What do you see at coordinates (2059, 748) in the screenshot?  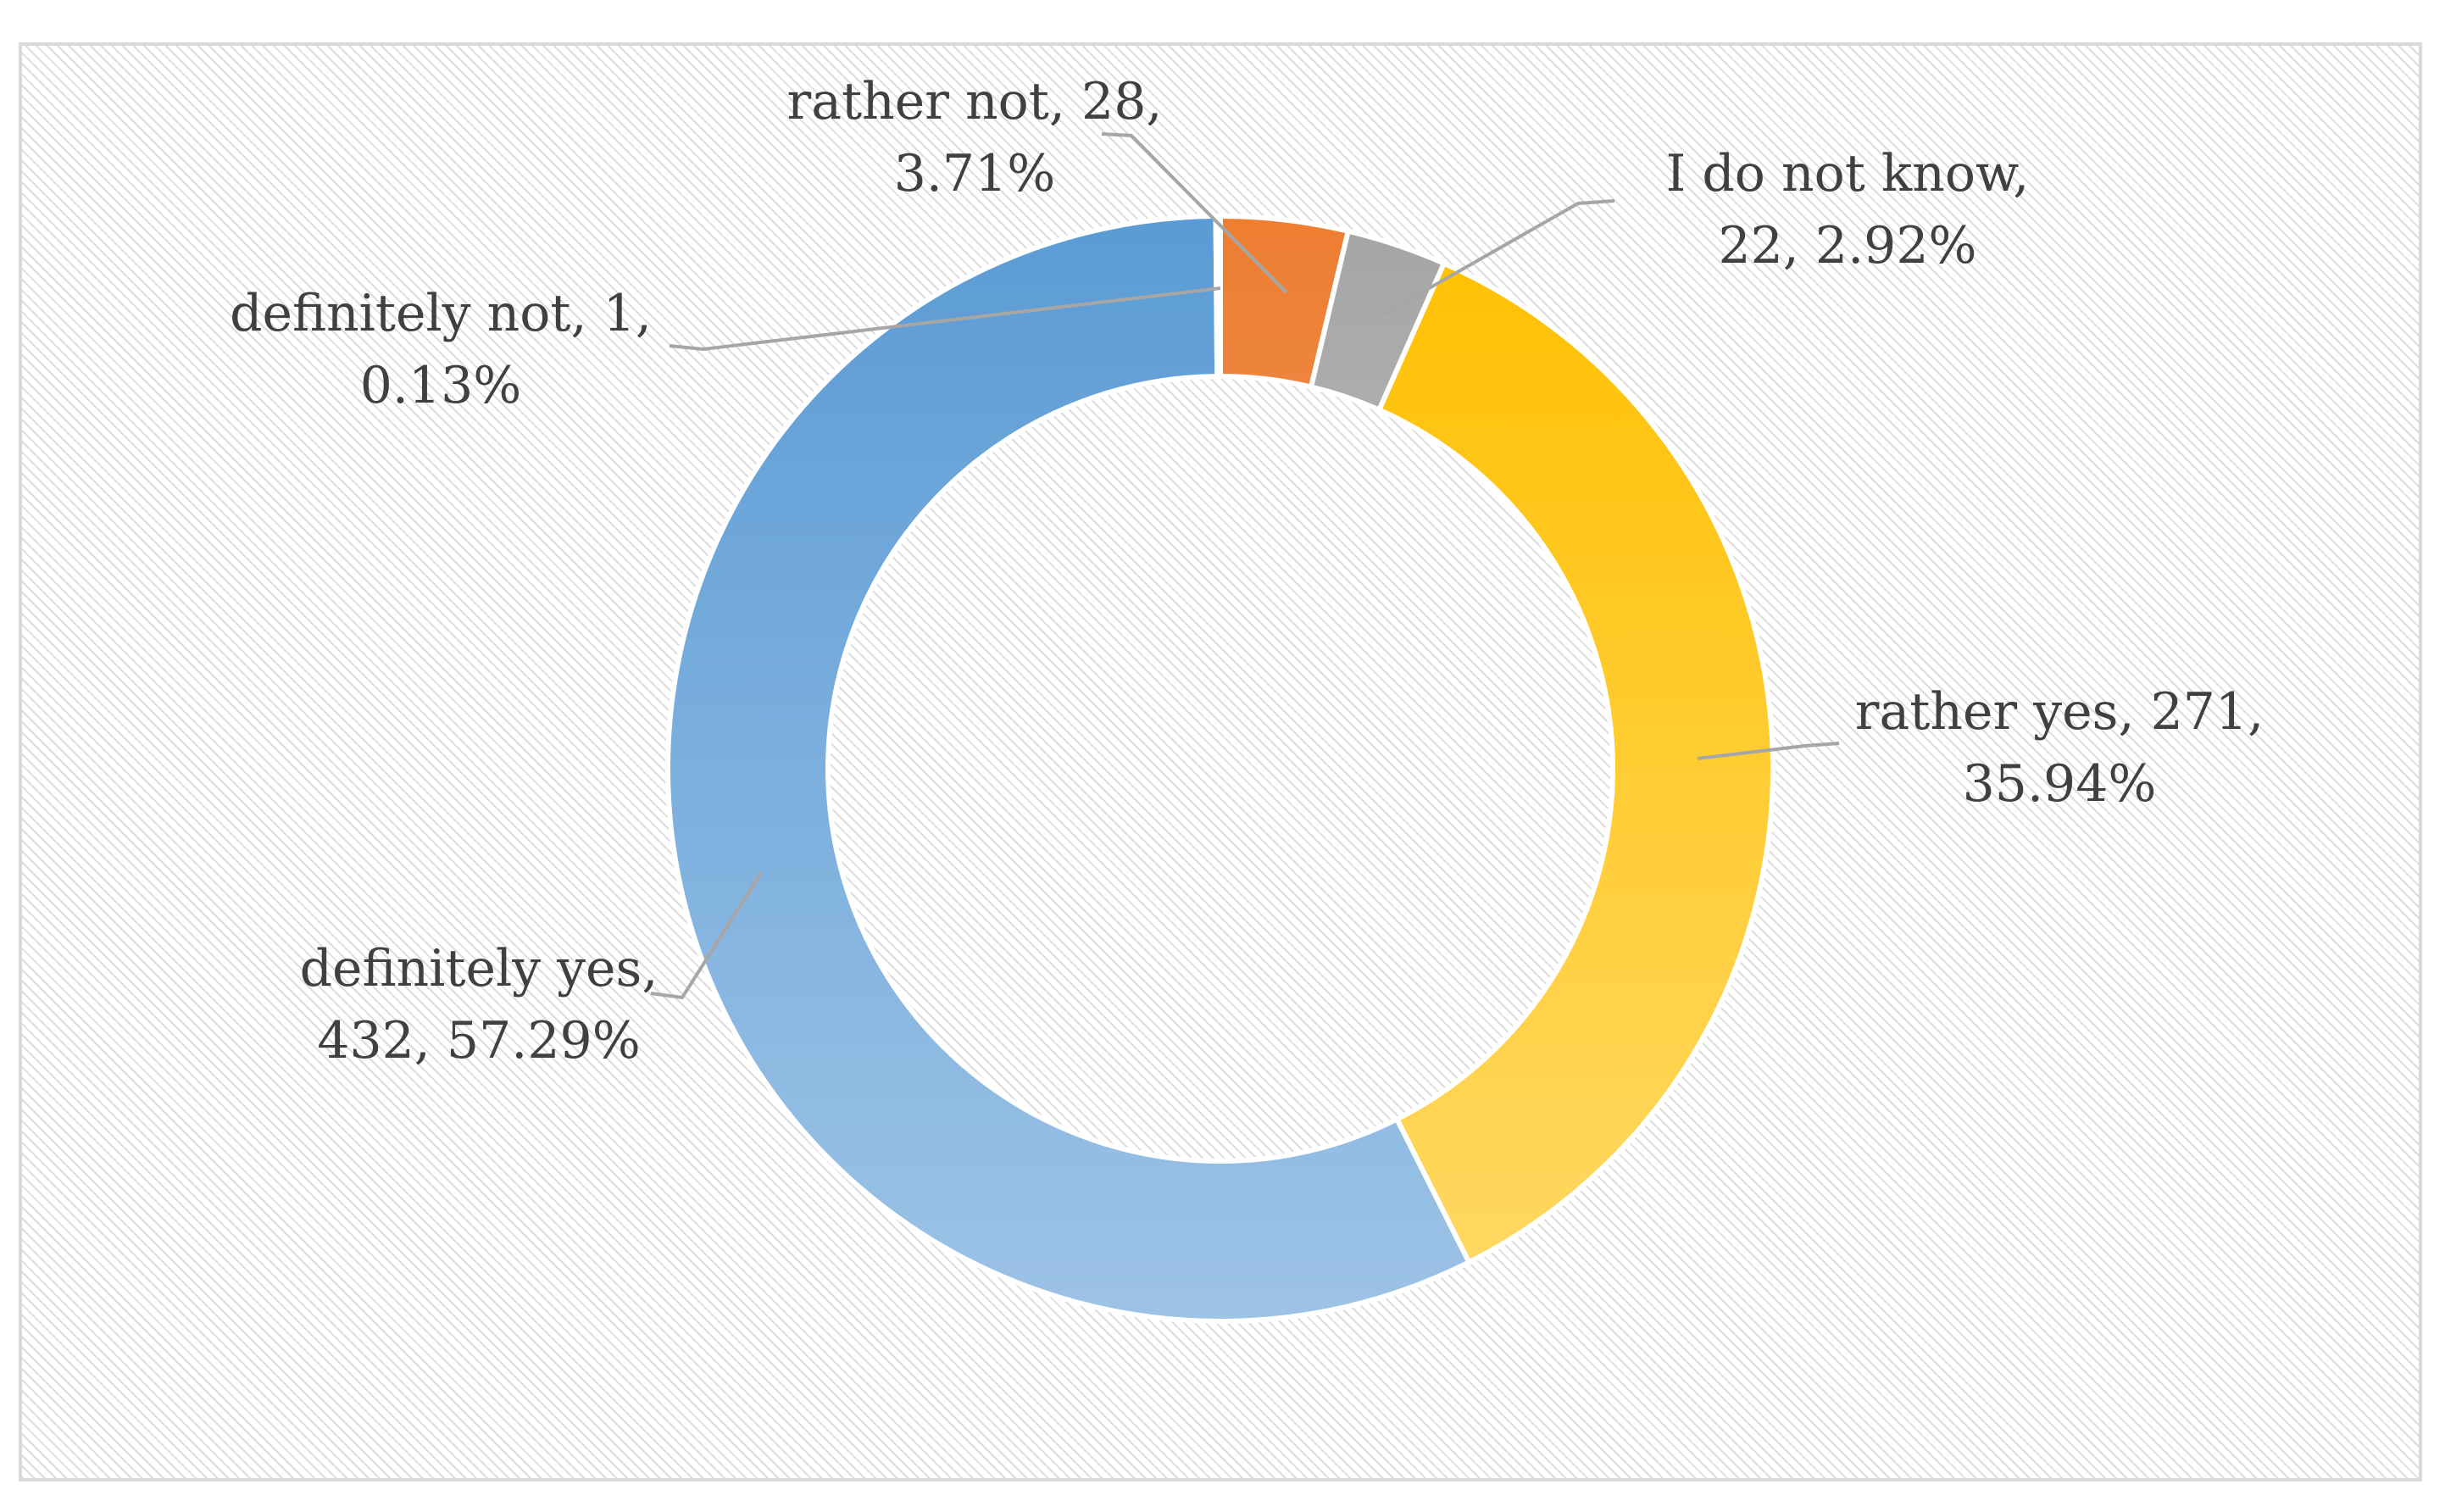 I see `data-label-rather-yes: rather yes, 271, 35.94%` at bounding box center [2059, 748].